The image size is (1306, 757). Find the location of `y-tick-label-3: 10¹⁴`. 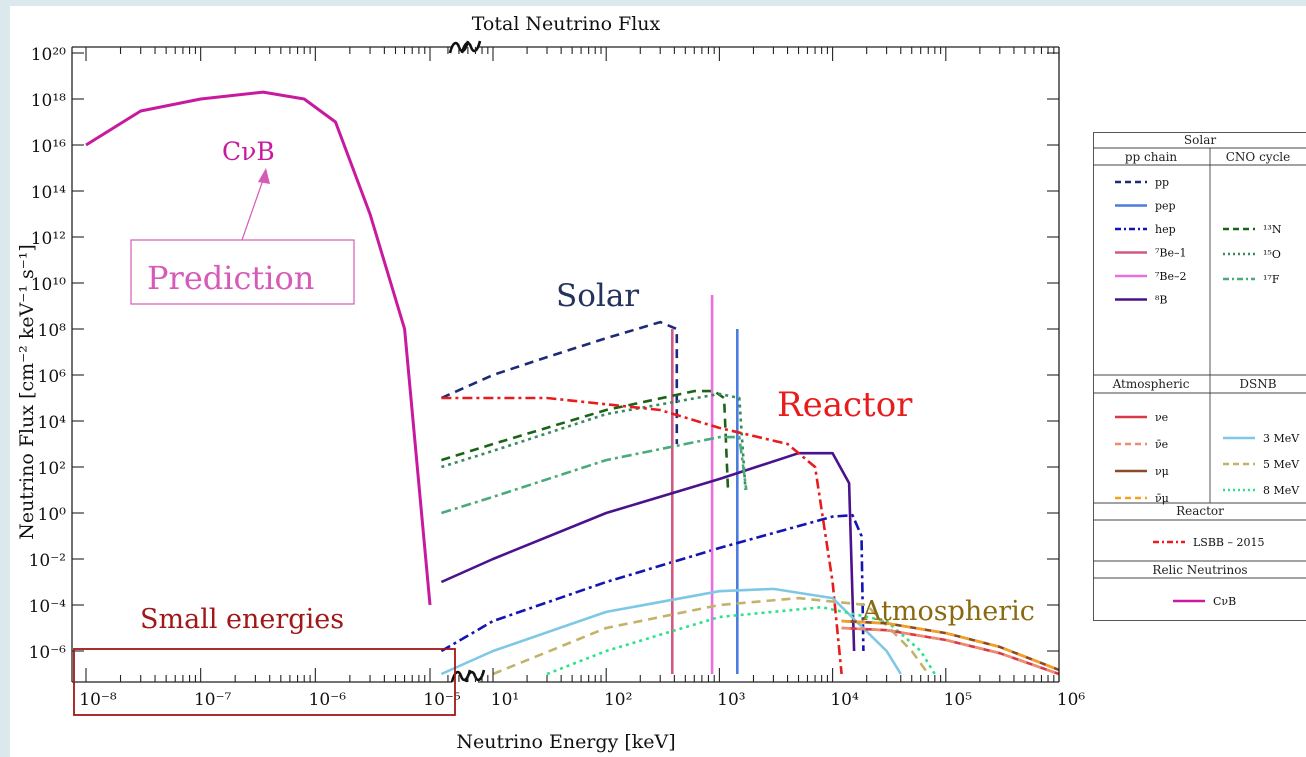

y-tick-label-3: 10¹⁴ is located at coordinates (48, 193).